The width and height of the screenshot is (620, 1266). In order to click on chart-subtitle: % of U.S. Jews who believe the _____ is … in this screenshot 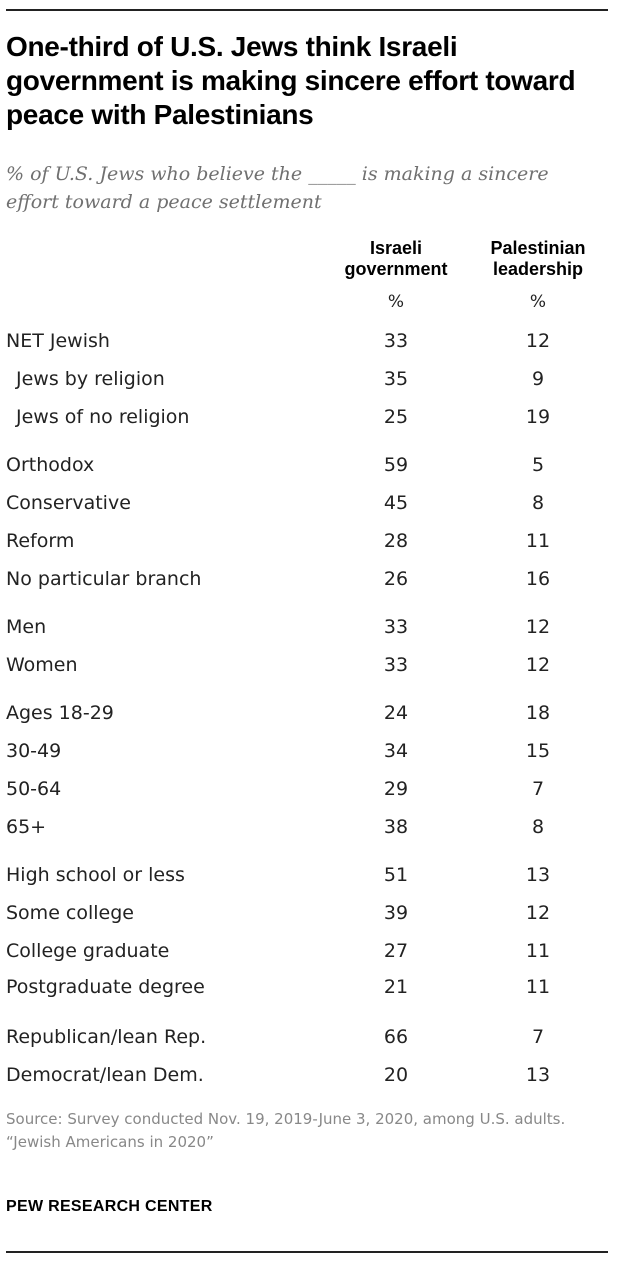, I will do `click(277, 188)`.